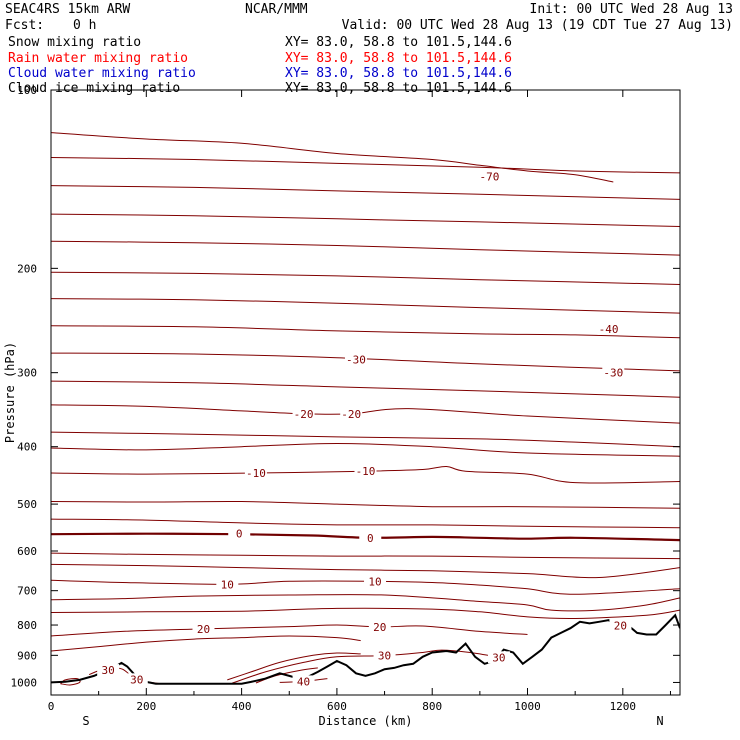 Image resolution: width=740 pixels, height=740 pixels. What do you see at coordinates (27, 447) in the screenshot?
I see `y-tick-label: 400` at bounding box center [27, 447].